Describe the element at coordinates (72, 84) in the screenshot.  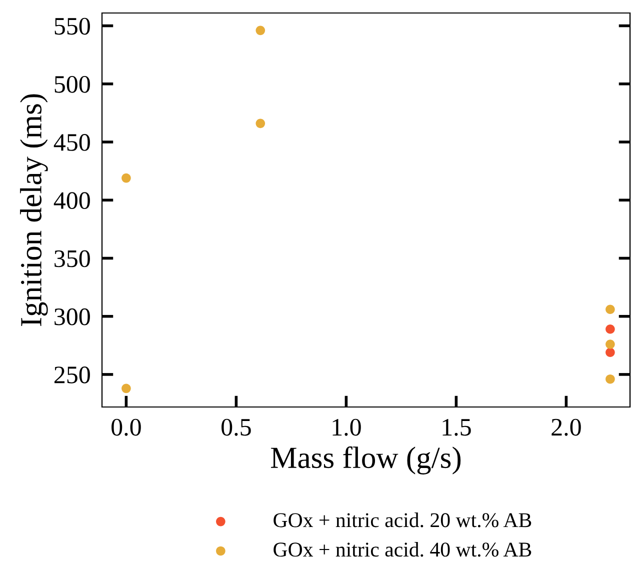
I see `y-tick-label: 500` at that location.